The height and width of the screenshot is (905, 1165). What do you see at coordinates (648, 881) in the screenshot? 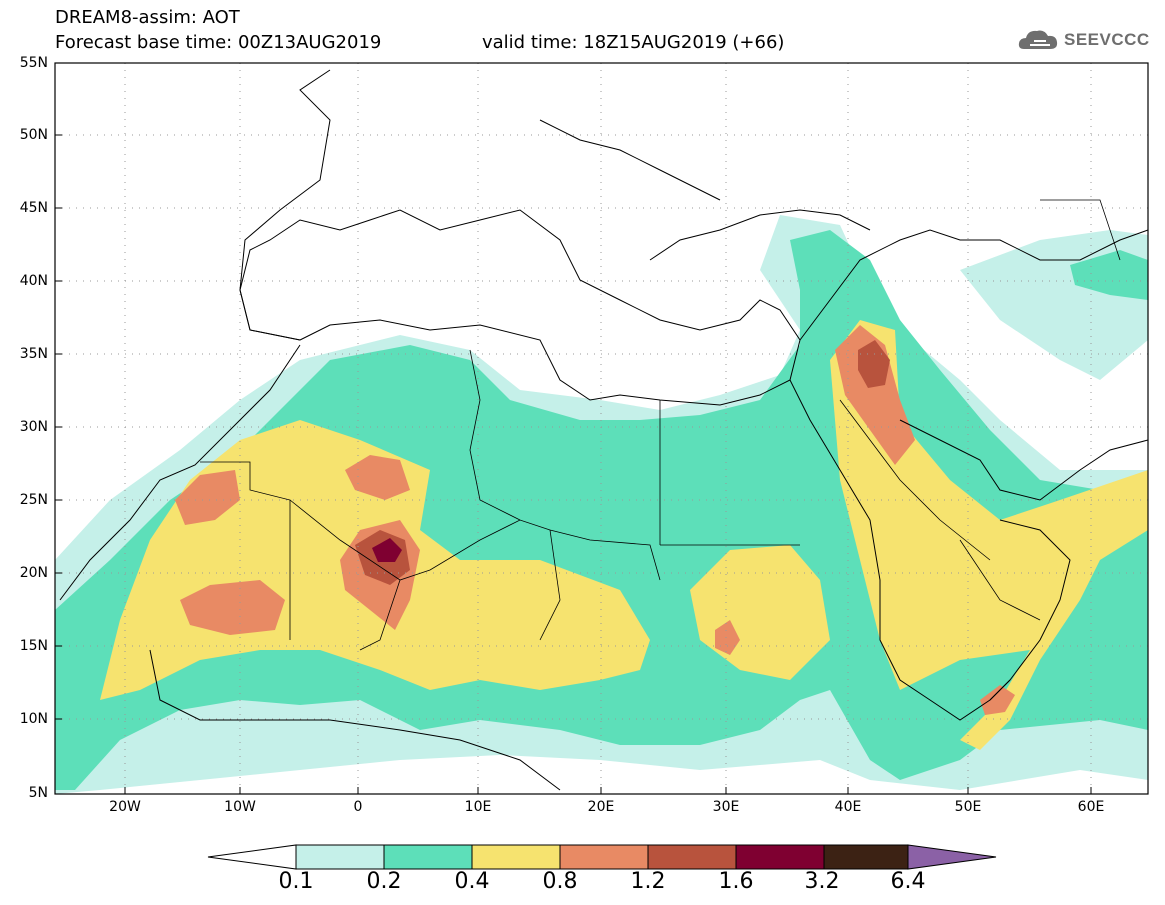
I see `colorbar-label: 1.2` at bounding box center [648, 881].